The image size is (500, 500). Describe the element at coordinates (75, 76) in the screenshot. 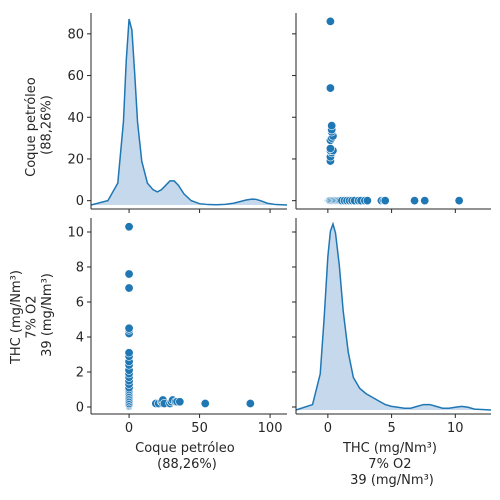

I see `panel-00-ytick-label-3: 60` at that location.